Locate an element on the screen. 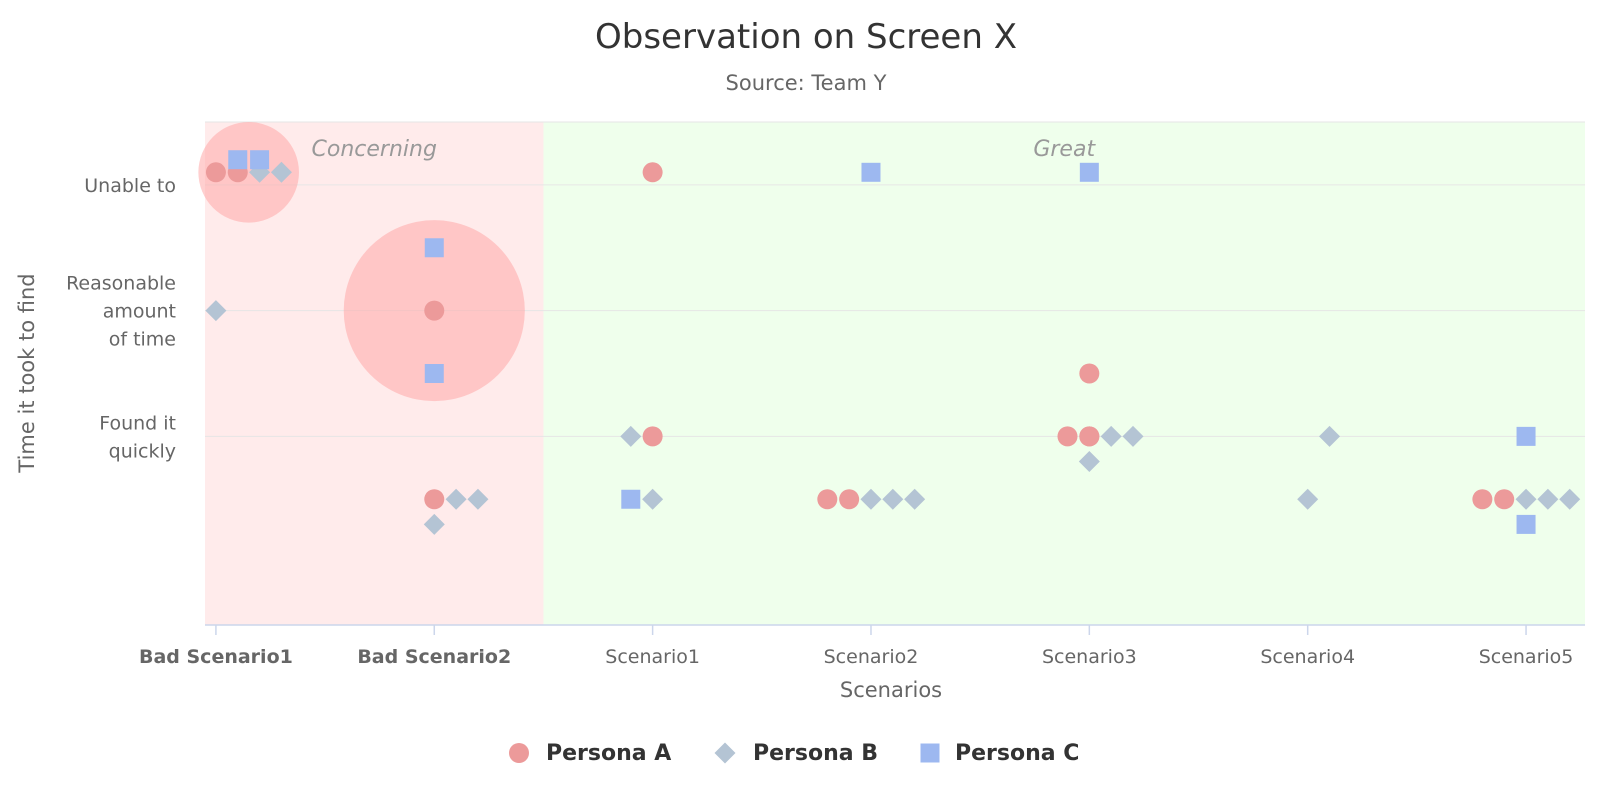  legend-marker-persona-a is located at coordinates (519, 753).